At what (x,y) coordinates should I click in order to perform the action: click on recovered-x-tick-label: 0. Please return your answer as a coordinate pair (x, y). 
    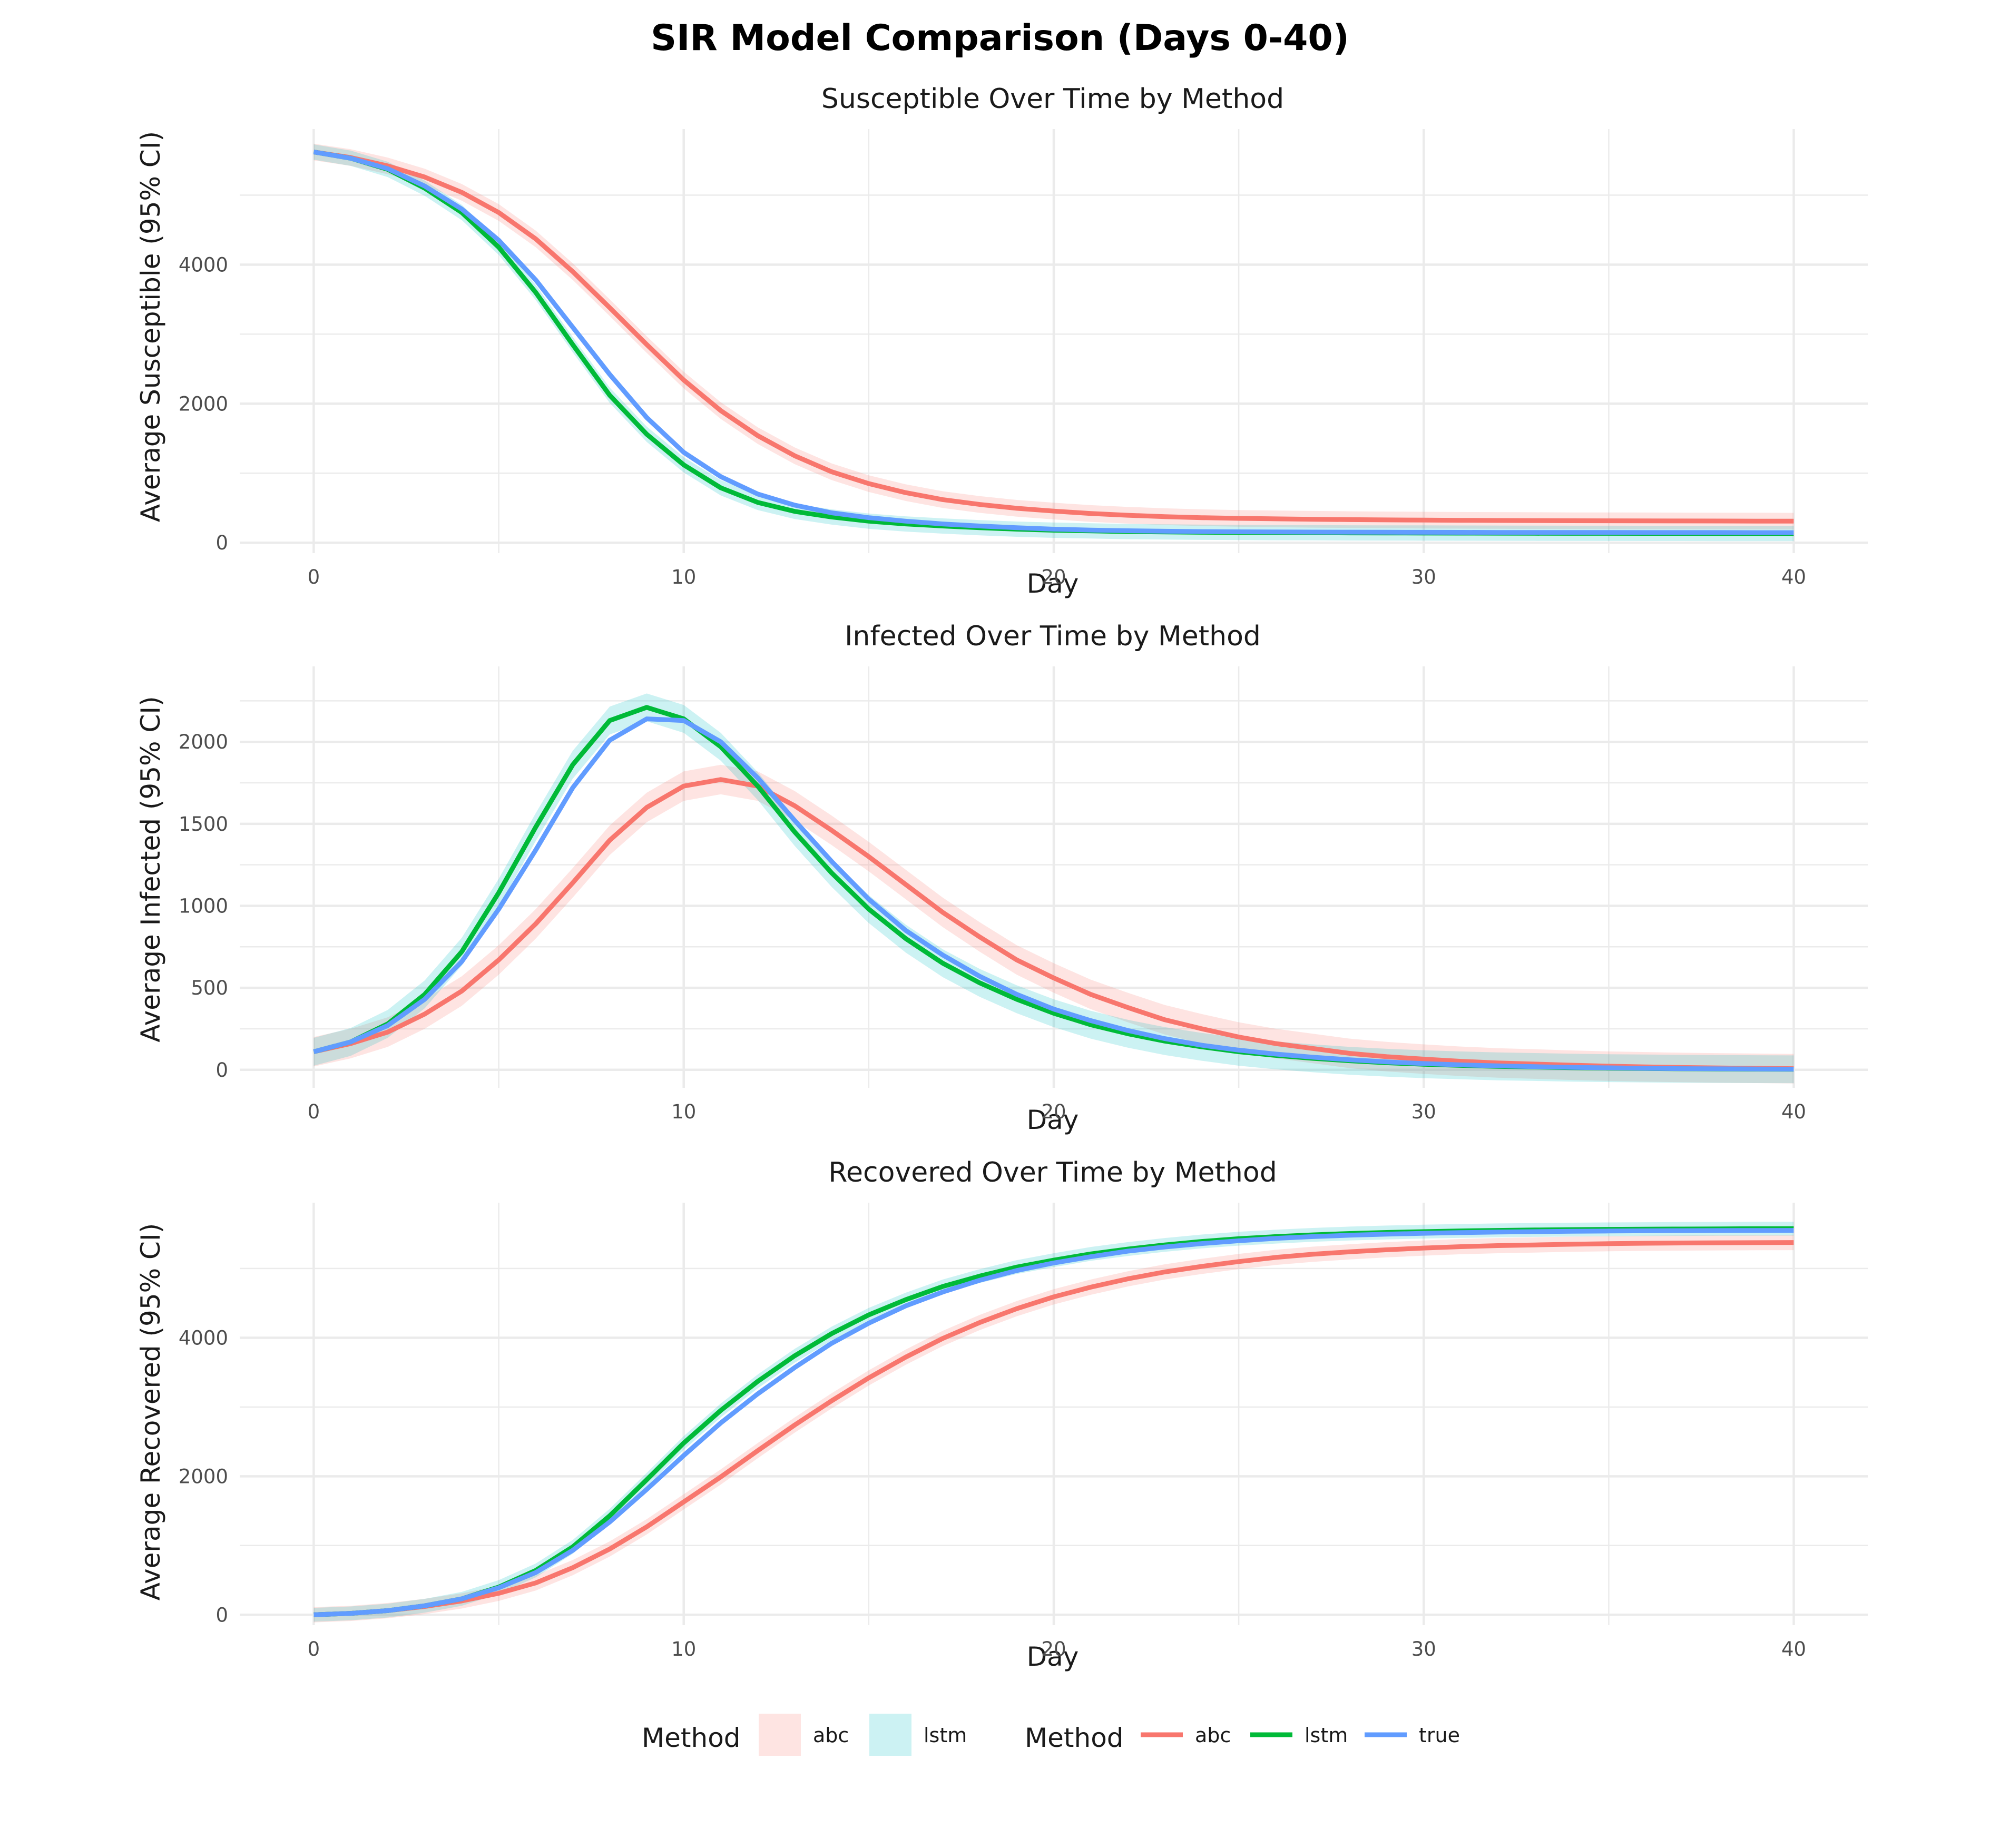
    Looking at the image, I should click on (314, 1649).